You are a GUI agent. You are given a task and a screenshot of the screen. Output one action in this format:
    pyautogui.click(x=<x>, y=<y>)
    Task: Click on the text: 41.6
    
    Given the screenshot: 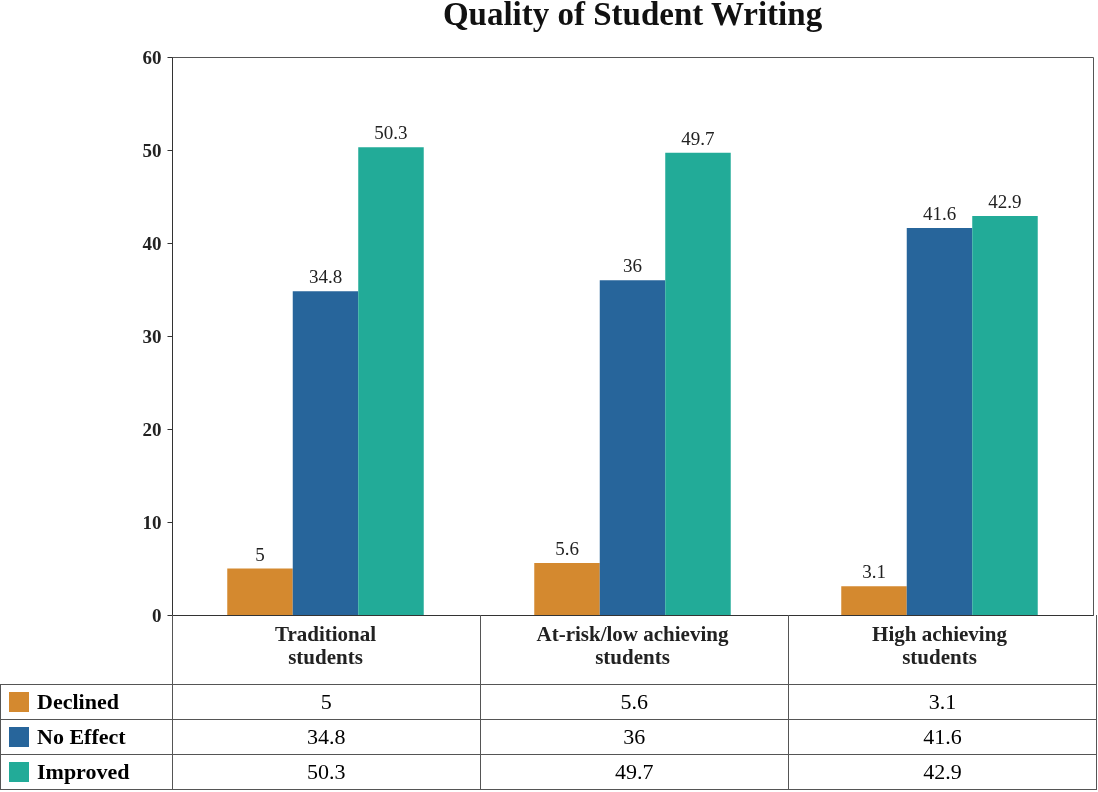 What is the action you would take?
    pyautogui.click(x=942, y=736)
    